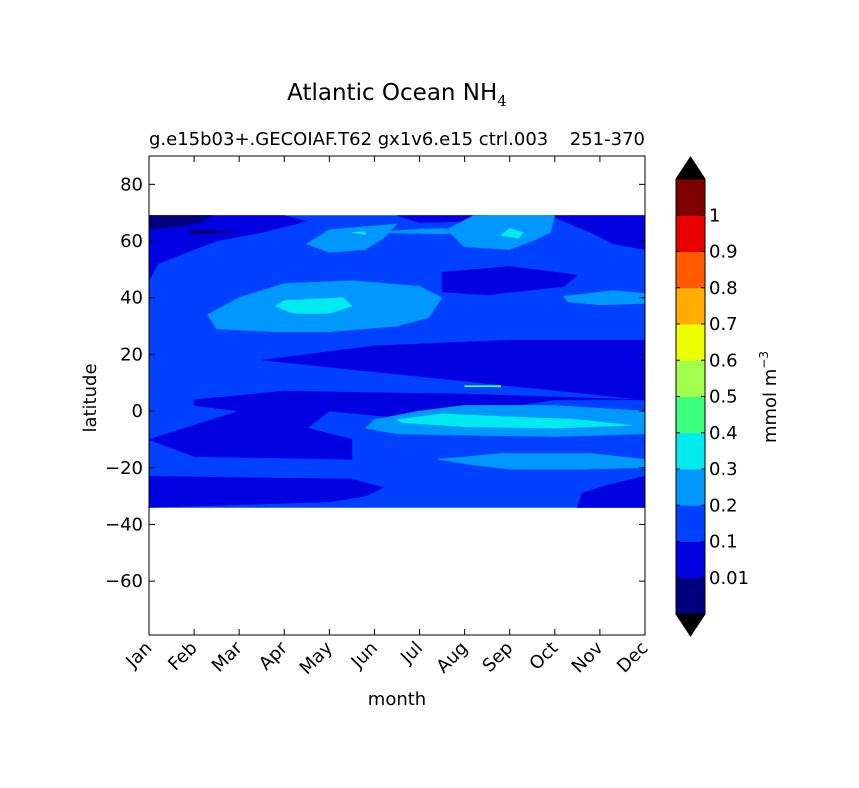 This screenshot has width=859, height=788. Describe the element at coordinates (411, 653) in the screenshot. I see `x-tick-label: Jul` at that location.